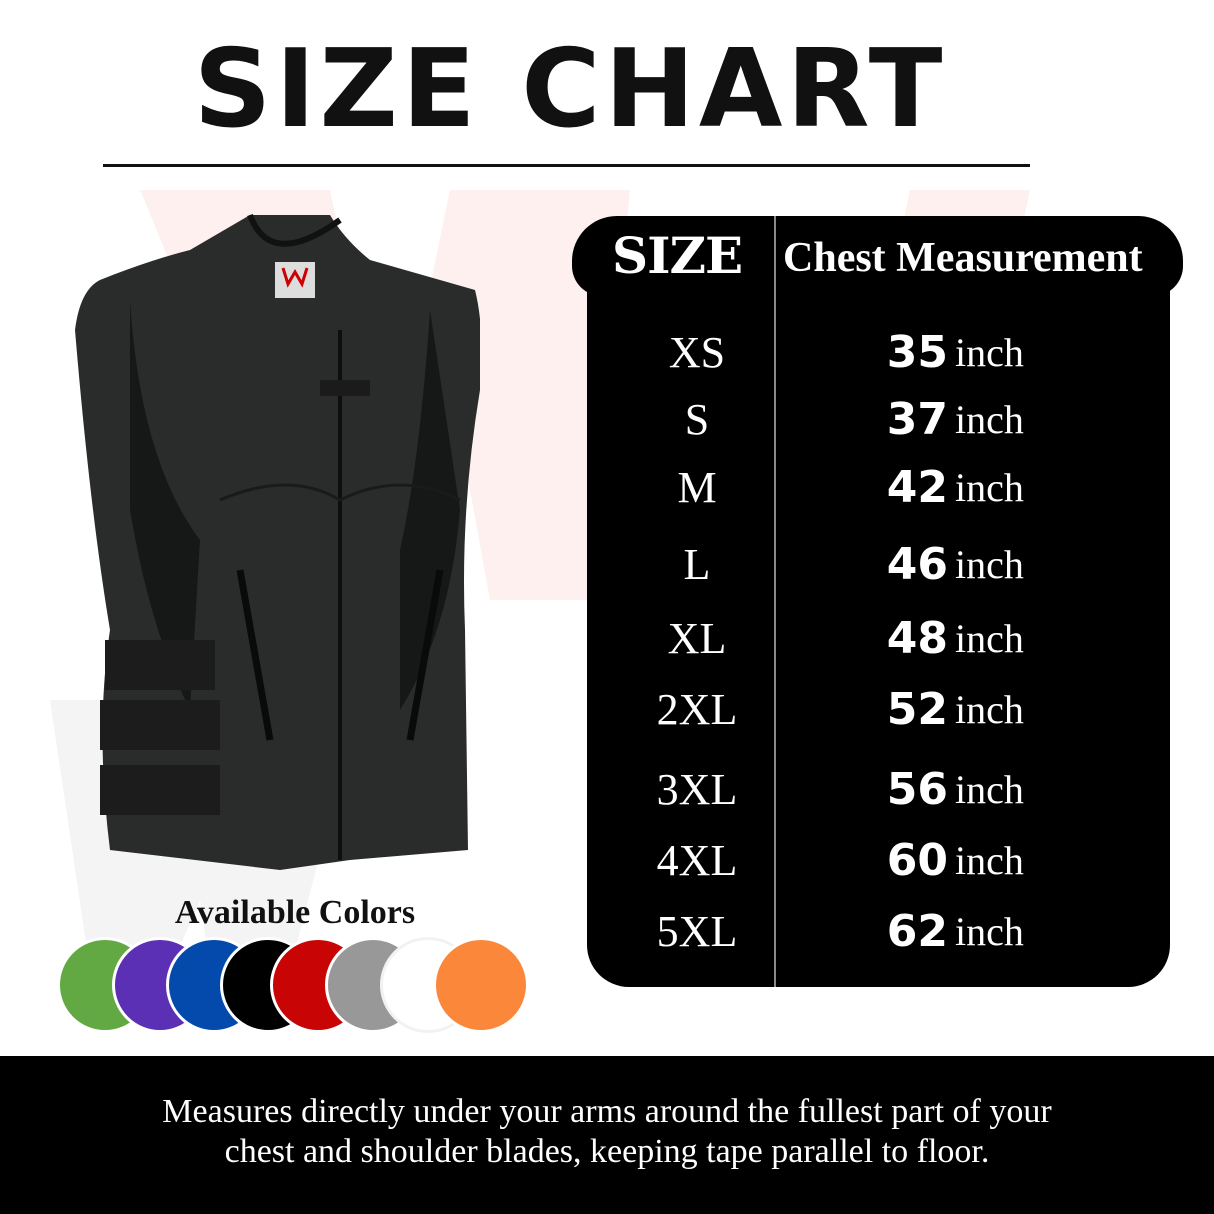 This screenshot has height=1214, width=1214. Describe the element at coordinates (878, 565) in the screenshot. I see `table-row: L 46 inch` at that location.